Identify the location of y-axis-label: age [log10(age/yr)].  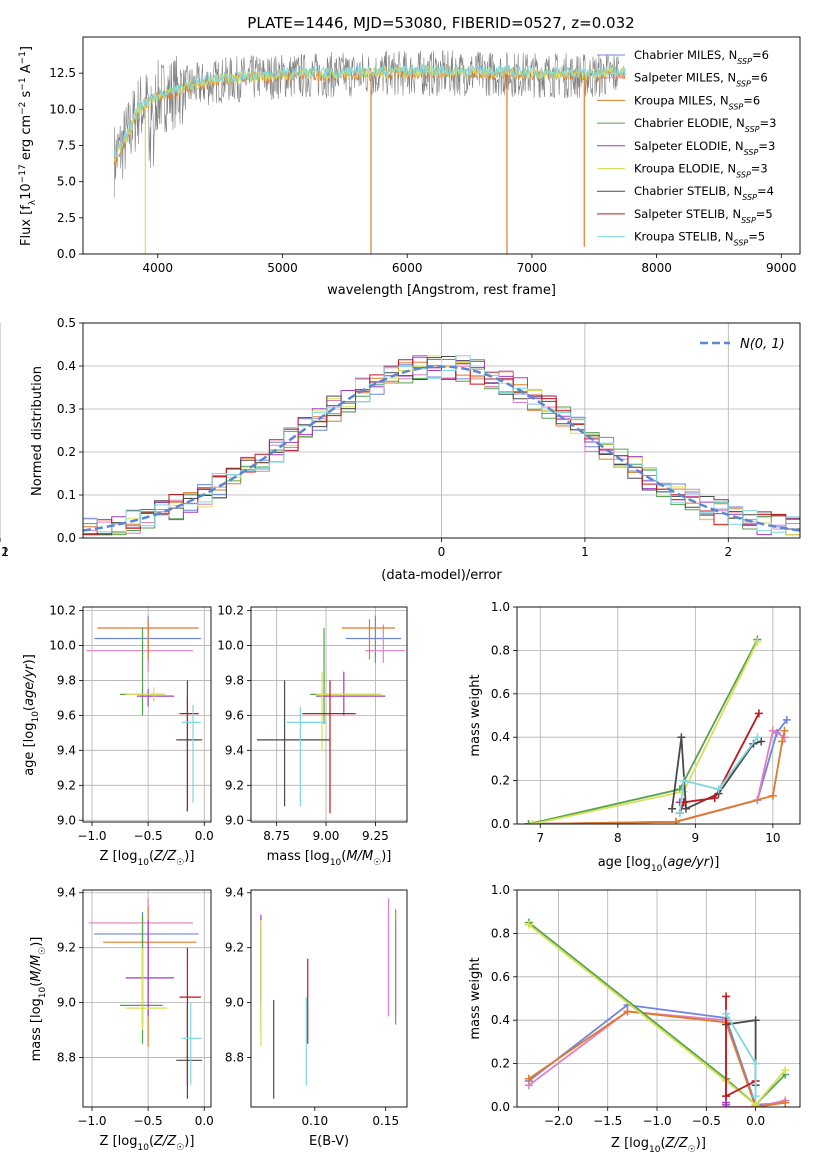
(31, 715).